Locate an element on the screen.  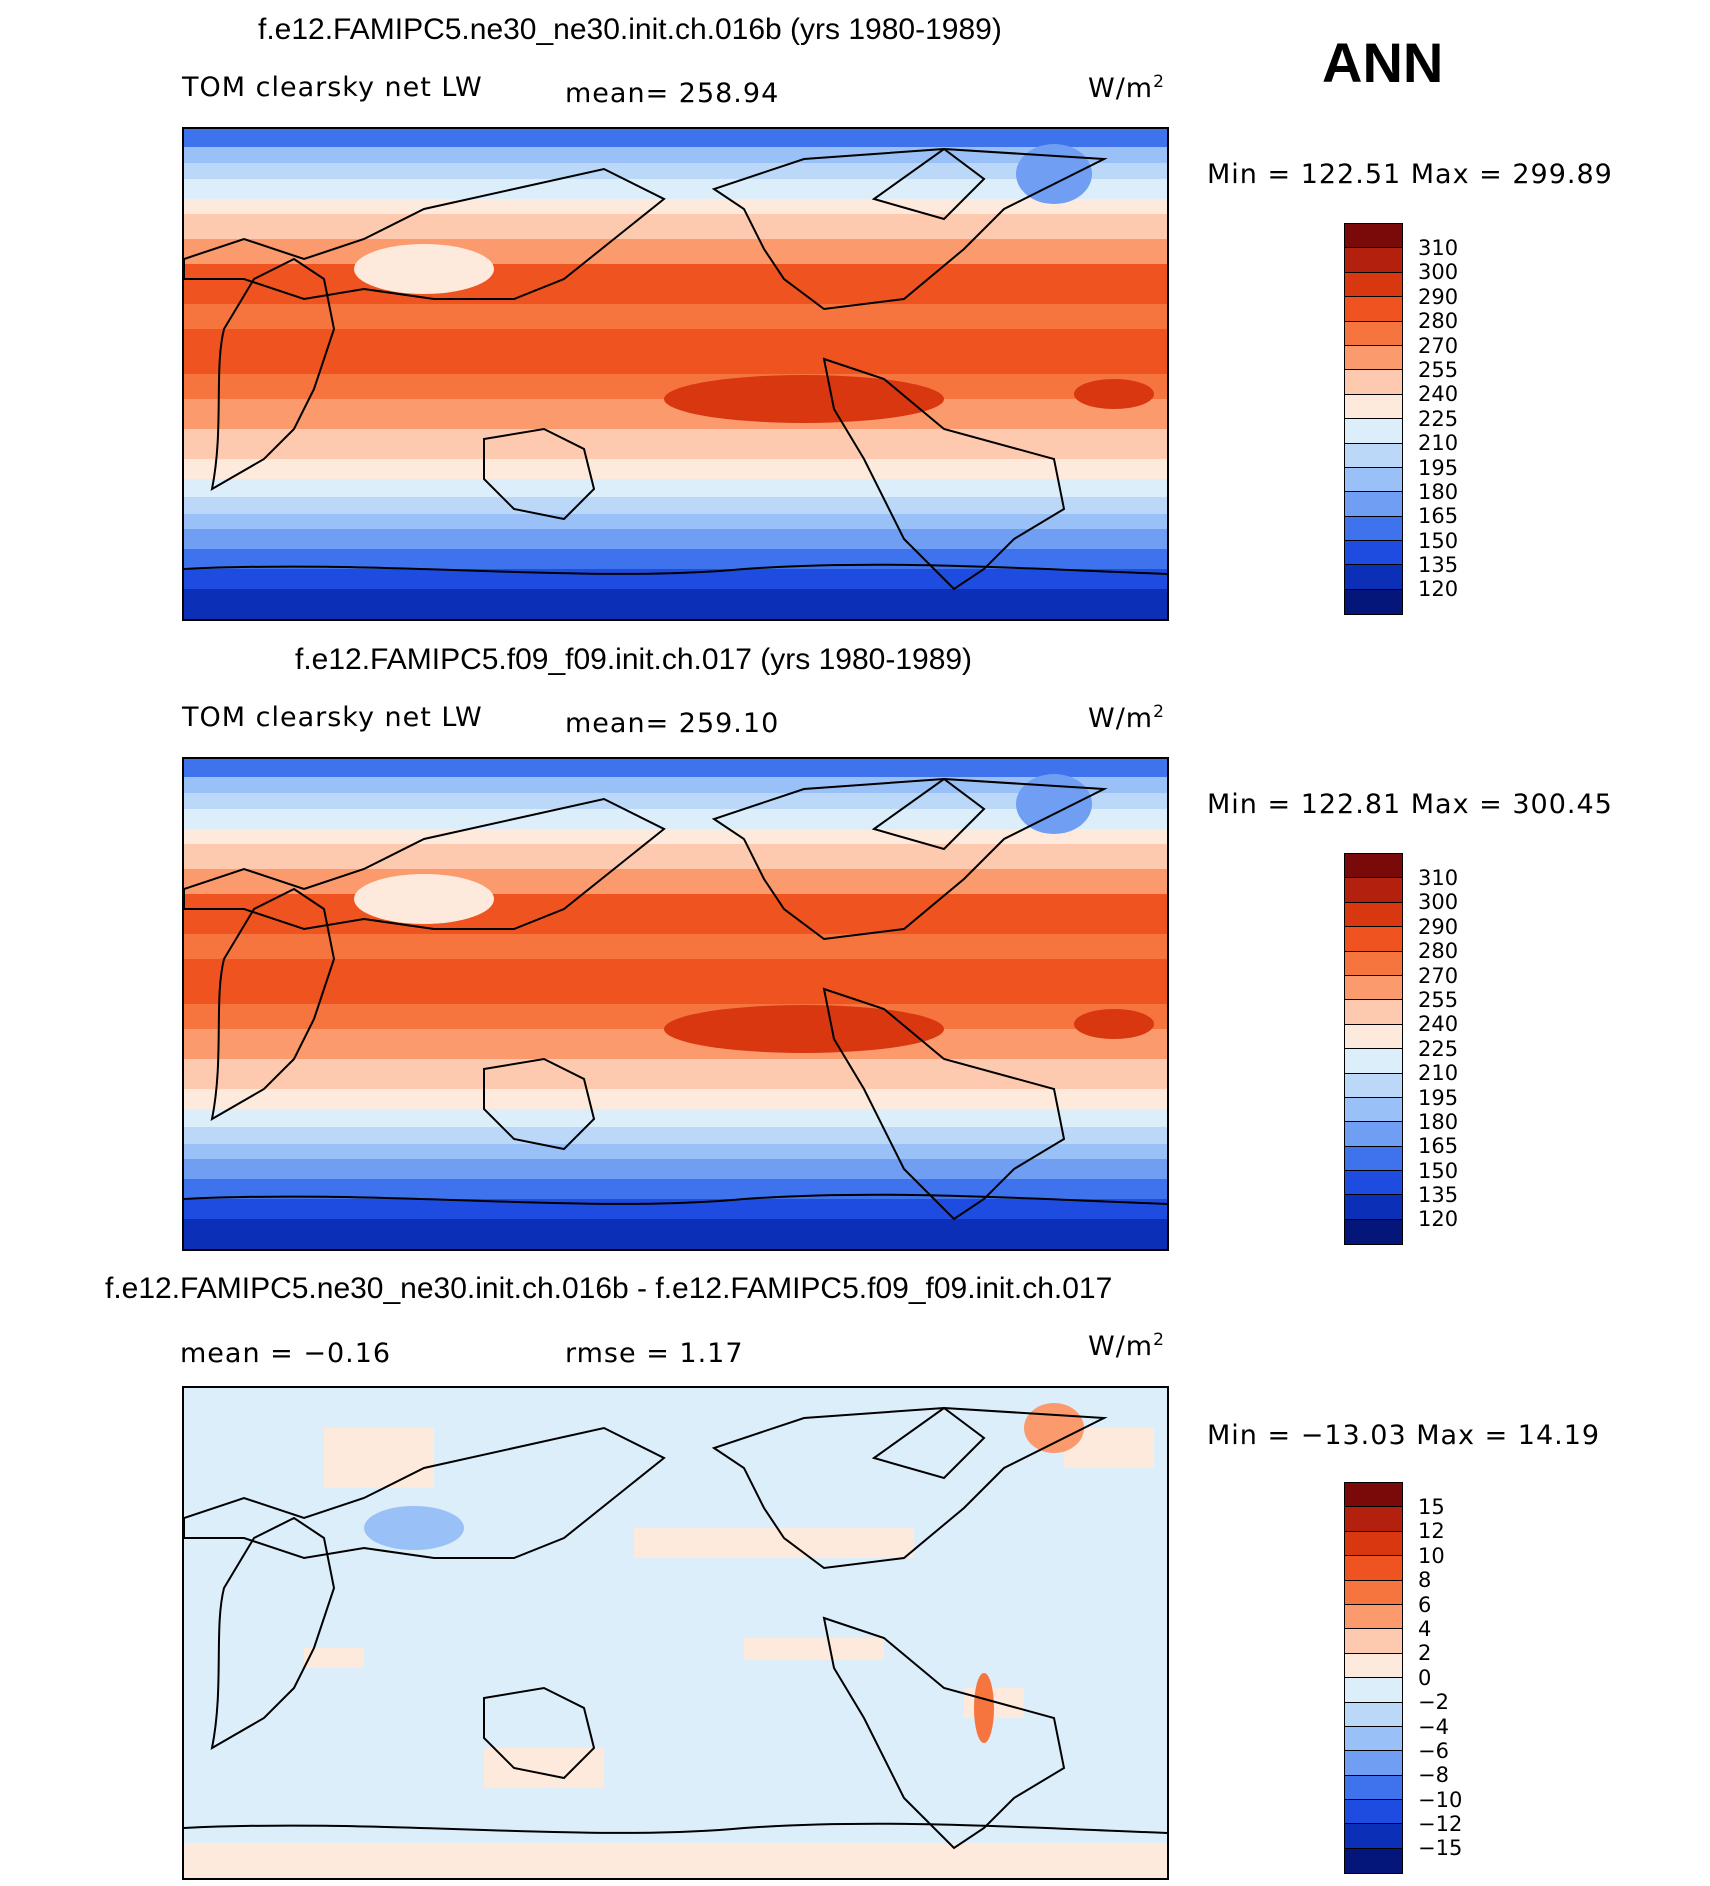
colorbar-tick-label: −8 is located at coordinates (1433, 1775).